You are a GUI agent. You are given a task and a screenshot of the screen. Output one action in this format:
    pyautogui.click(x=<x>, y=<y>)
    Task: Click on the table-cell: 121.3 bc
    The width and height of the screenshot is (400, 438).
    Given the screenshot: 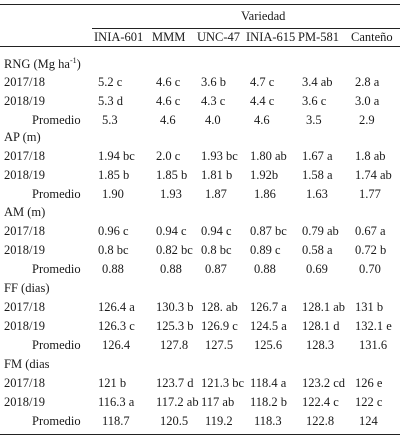 What is the action you would take?
    pyautogui.click(x=223, y=383)
    